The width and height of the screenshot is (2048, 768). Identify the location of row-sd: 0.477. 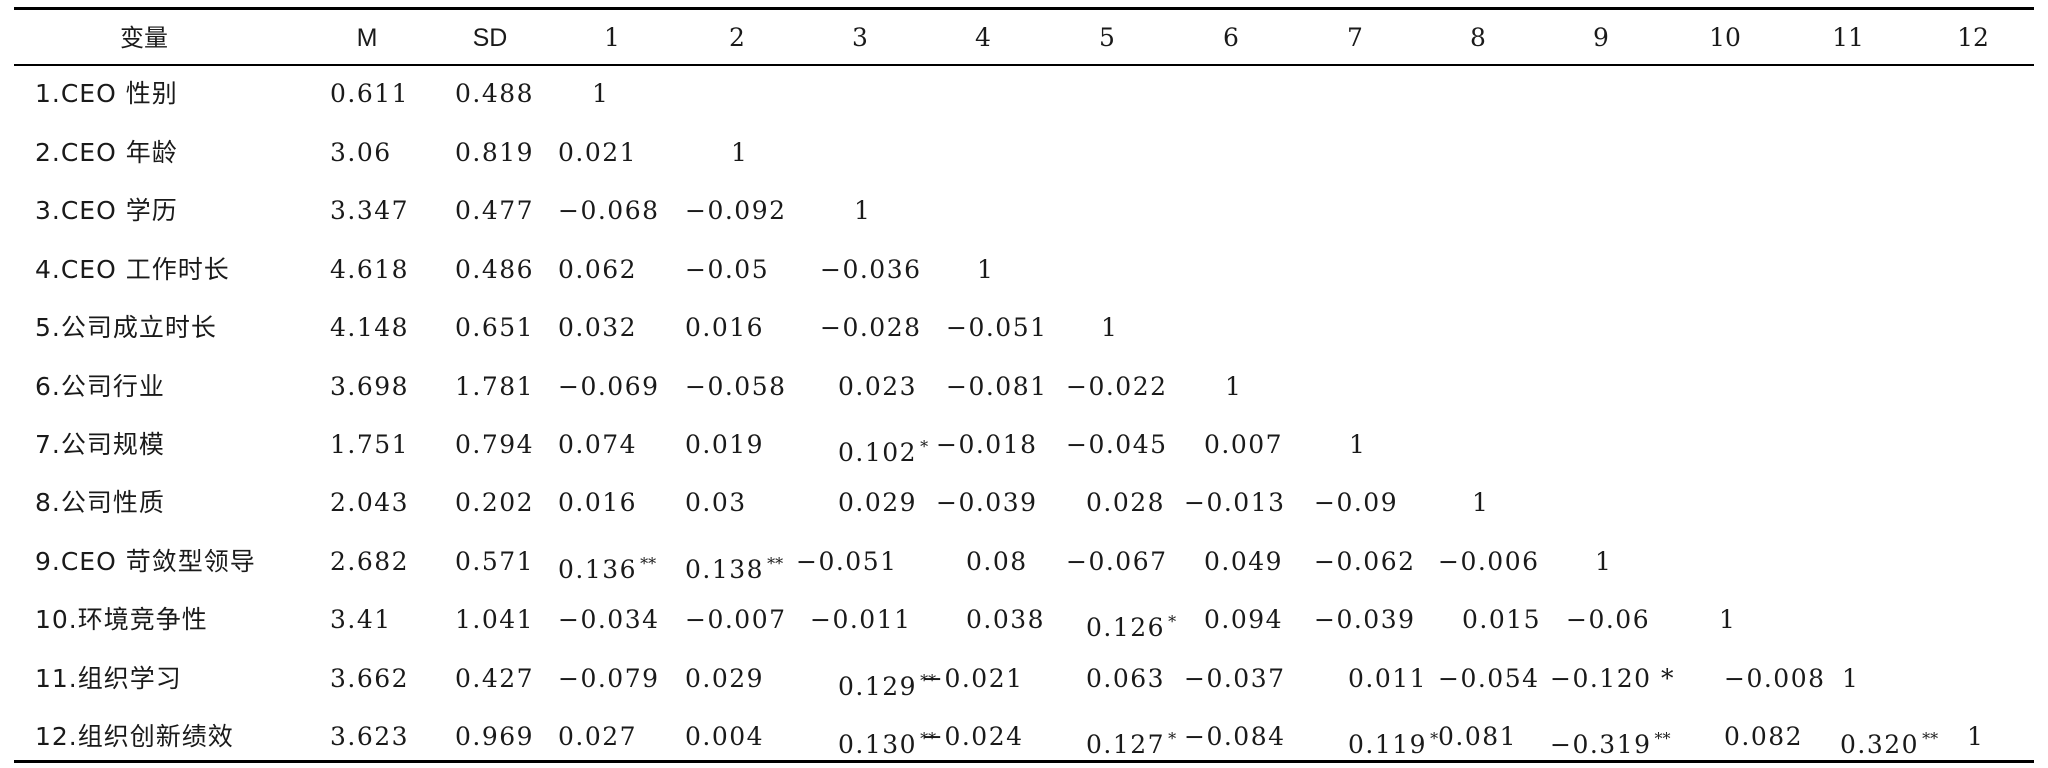
(495, 210).